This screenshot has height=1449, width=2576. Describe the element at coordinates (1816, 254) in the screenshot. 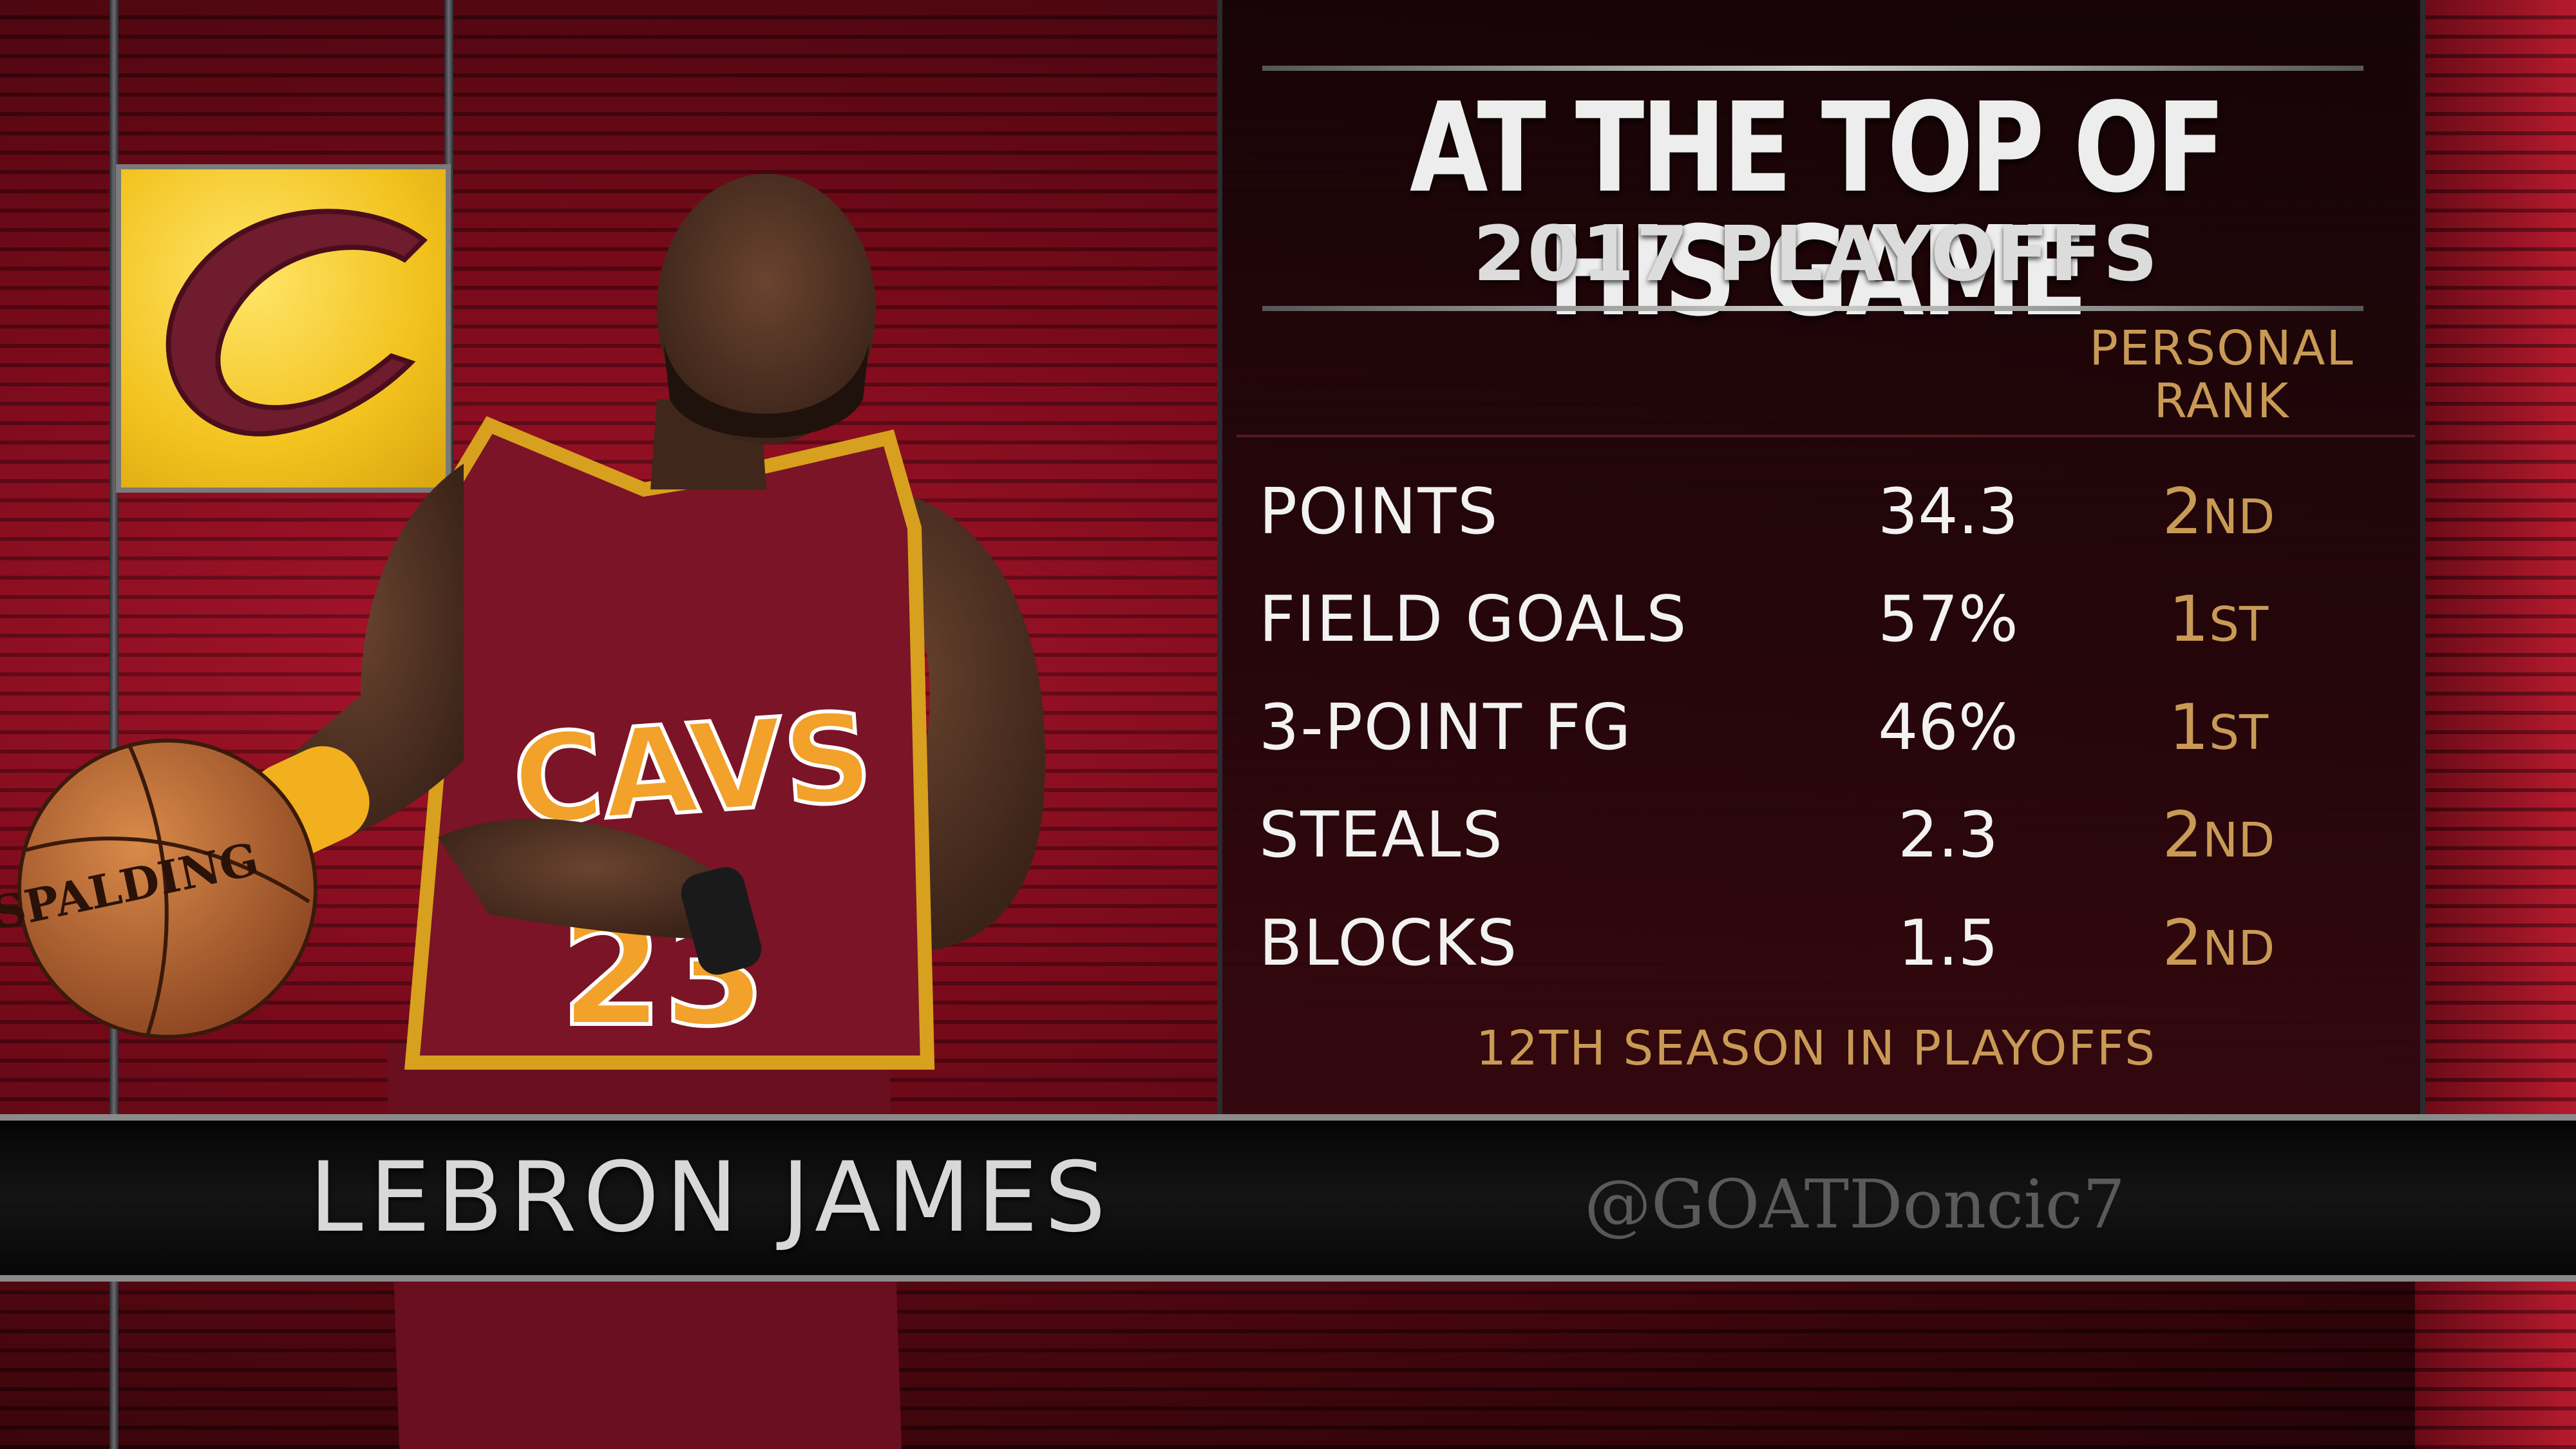

I see `graphic-subtitle: 2017 PLAYOFFS` at that location.